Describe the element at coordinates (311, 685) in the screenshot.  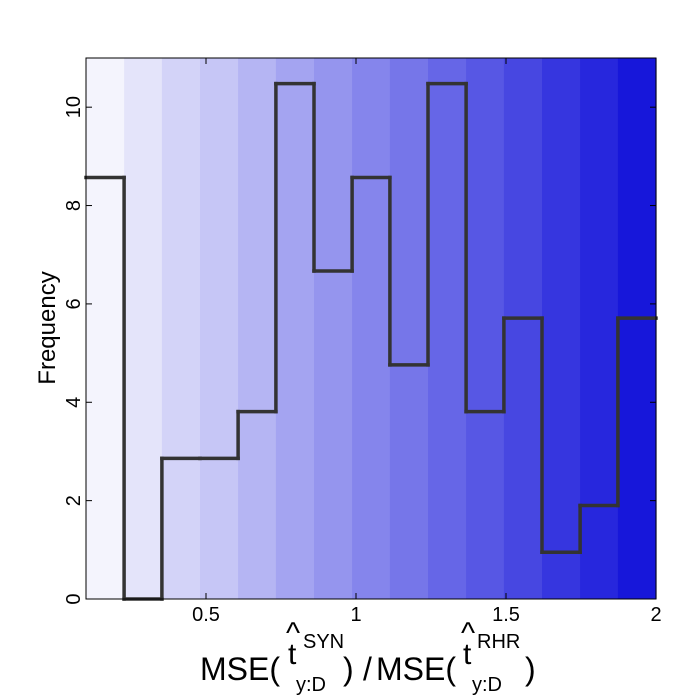
I see `x-label-lhs-sub: y:D` at that location.